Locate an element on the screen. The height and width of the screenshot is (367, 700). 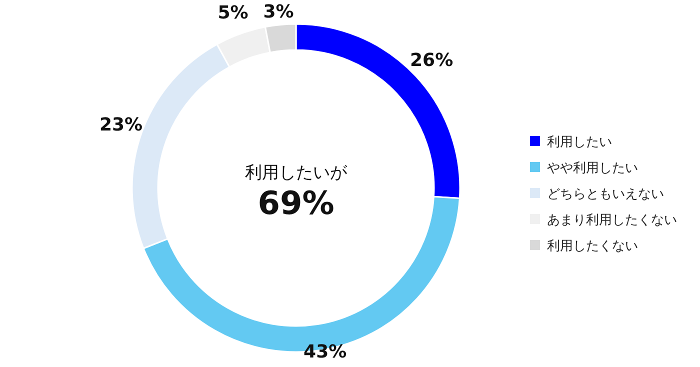
data-label: 5% is located at coordinates (233, 13).